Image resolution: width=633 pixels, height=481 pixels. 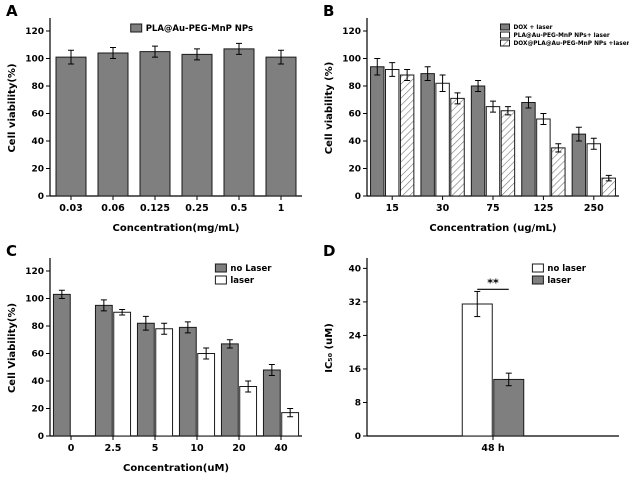 What do you see at coordinates (197, 448) in the screenshot?
I see `x-tick-label: 10` at bounding box center [197, 448].